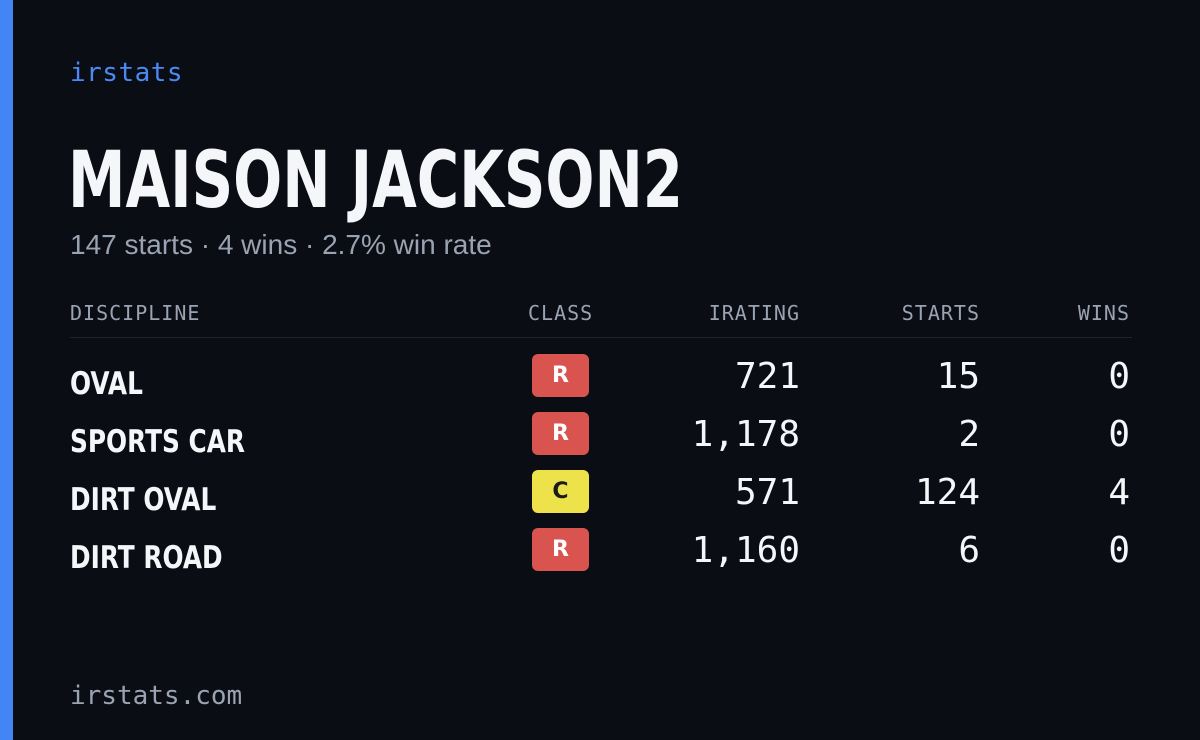  Describe the element at coordinates (601, 318) in the screenshot. I see `table-header: DISCIPLINE CLASS IRATING STARTS WINS` at that location.